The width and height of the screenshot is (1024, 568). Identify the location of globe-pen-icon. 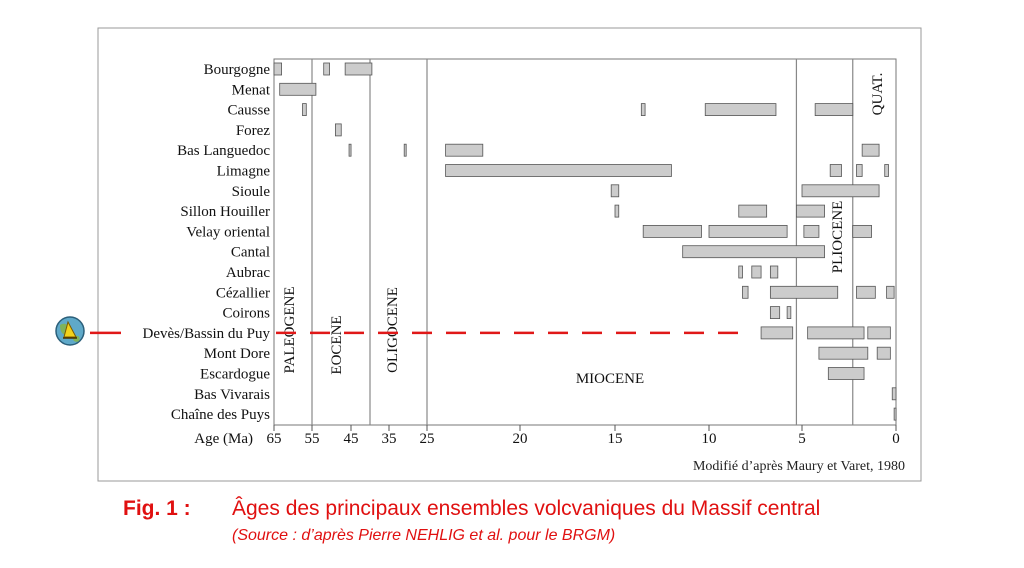
(70, 331).